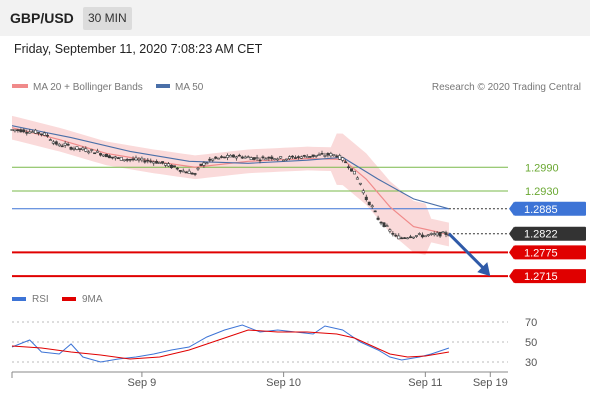  Describe the element at coordinates (511, 252) in the screenshot. I see `level-tag-pointer-1.2775` at that location.